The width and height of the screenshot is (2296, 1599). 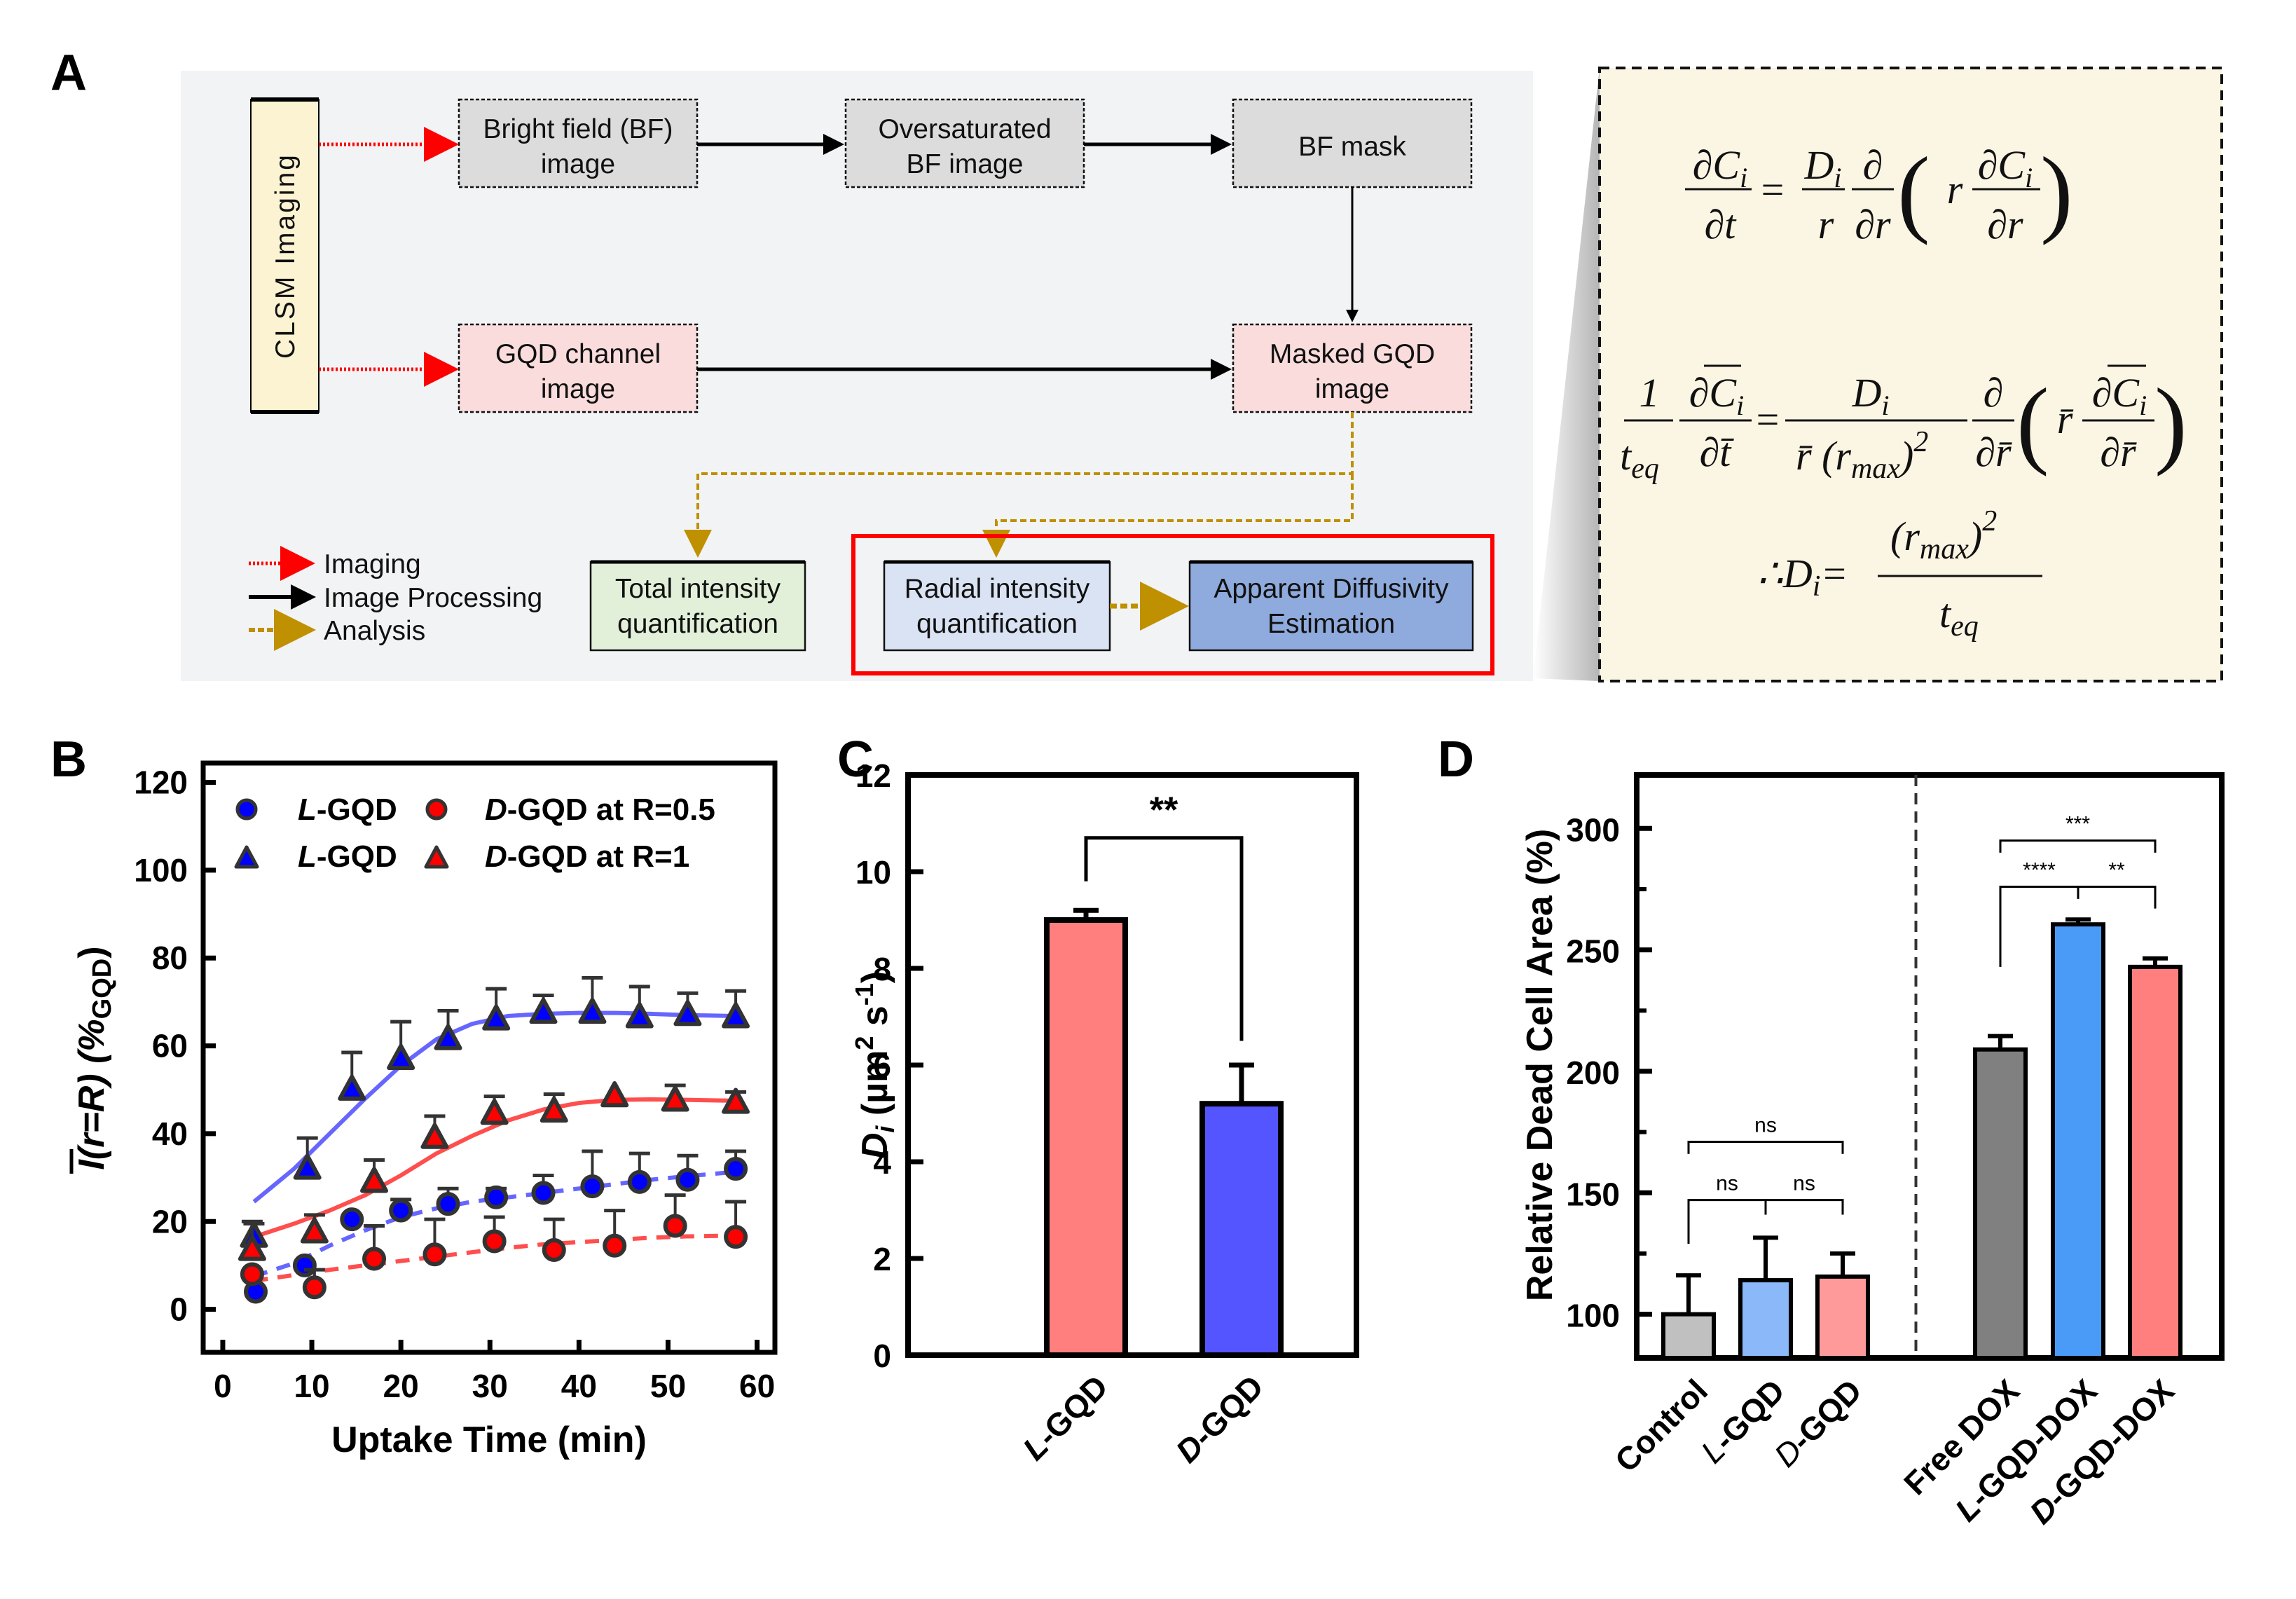 I want to click on box-radial-intensity-line2: quantification, so click(x=997, y=624).